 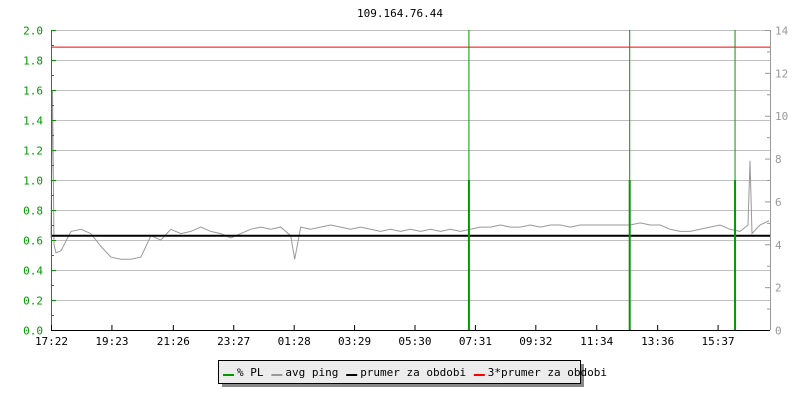 What do you see at coordinates (33, 241) in the screenshot?
I see `left-tick-label: 0.6` at bounding box center [33, 241].